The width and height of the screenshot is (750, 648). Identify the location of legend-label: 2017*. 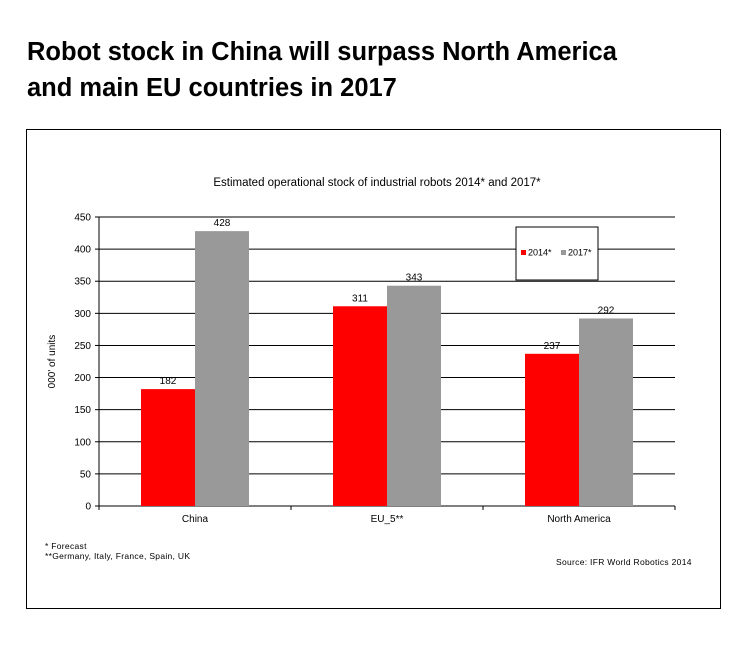
(580, 253).